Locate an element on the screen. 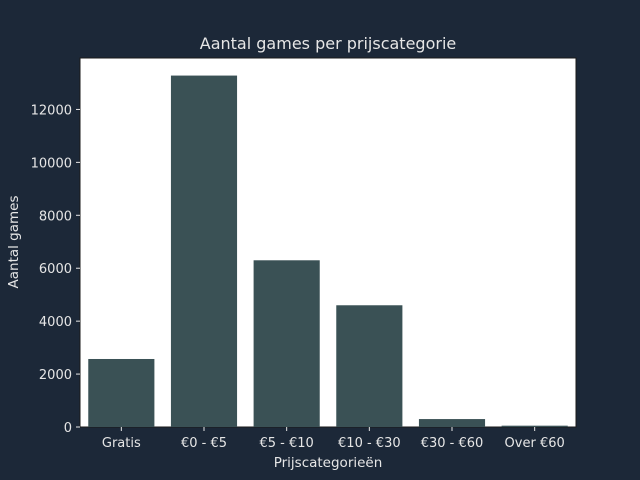  y-tick-label: 10000 is located at coordinates (51, 163).